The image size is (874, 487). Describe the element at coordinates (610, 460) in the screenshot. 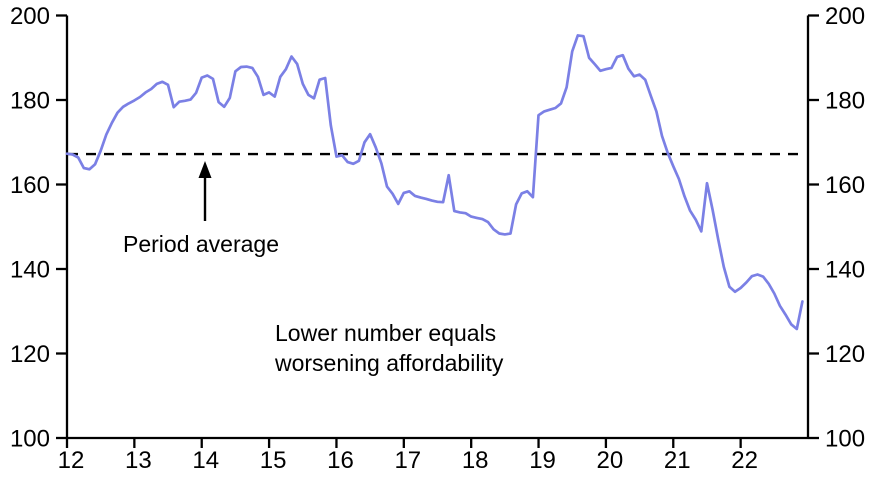

I see `tick-label: 20` at that location.